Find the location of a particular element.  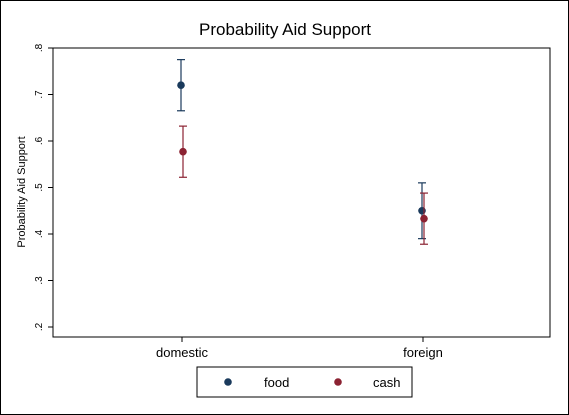

legend: food cash is located at coordinates (312, 382).